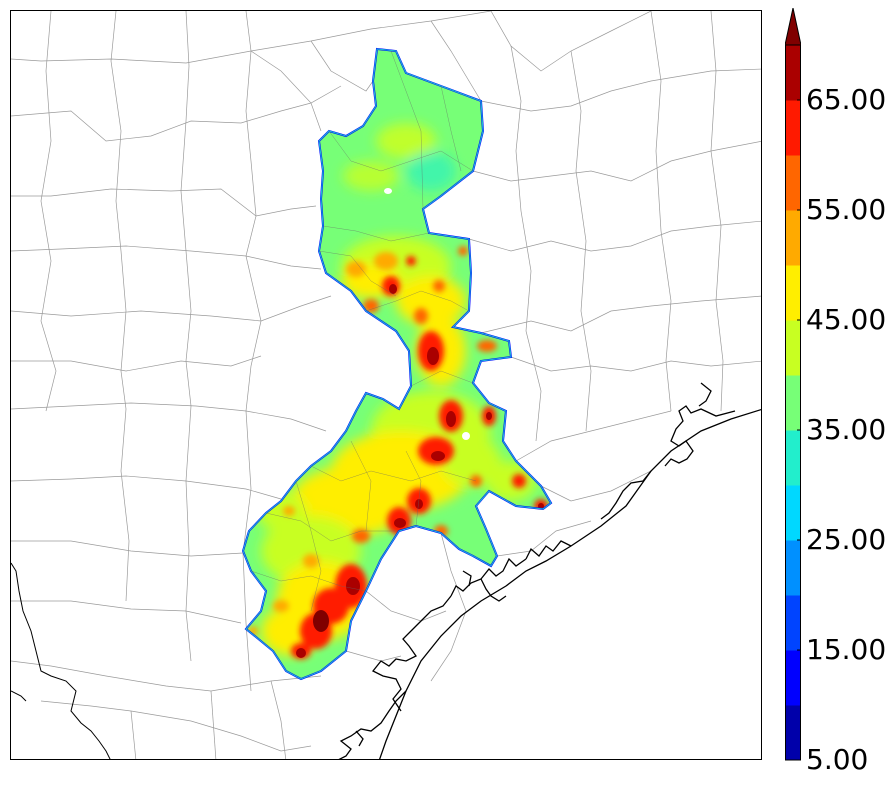  What do you see at coordinates (793, 27) in the screenshot?
I see `colorbar-extend-arrow` at bounding box center [793, 27].